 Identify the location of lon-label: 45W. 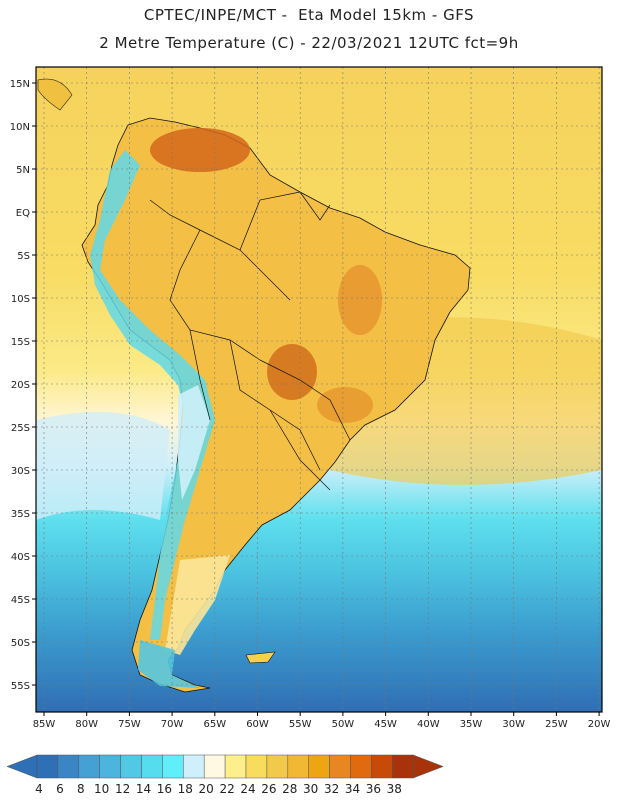
(385, 724).